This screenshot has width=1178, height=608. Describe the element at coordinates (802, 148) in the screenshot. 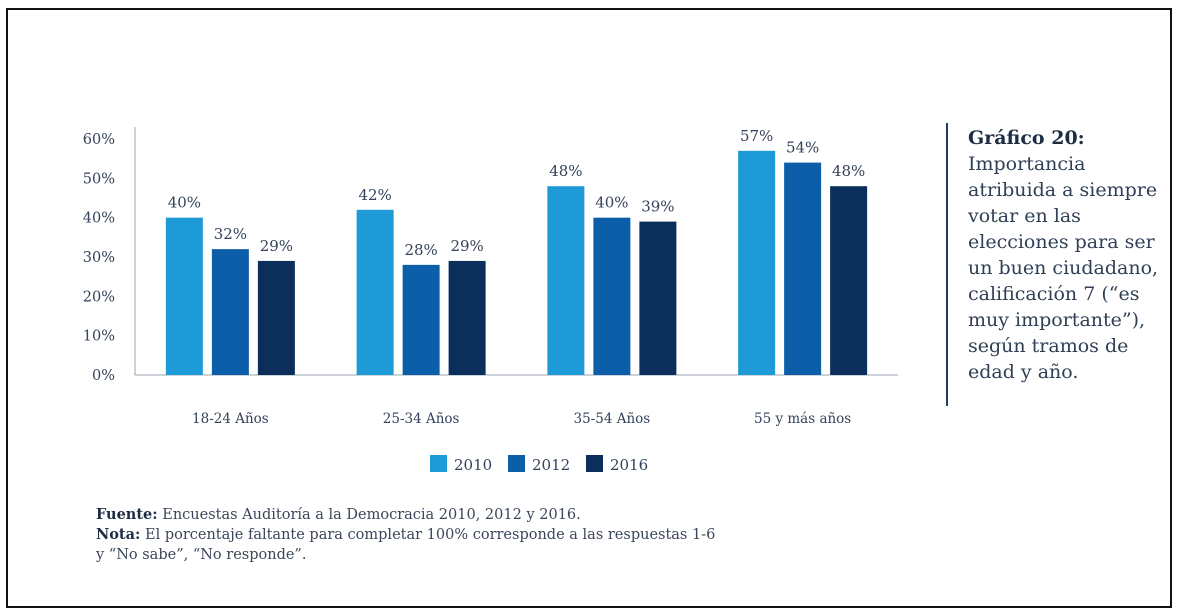

I see `bar-value-label: 54%` at that location.